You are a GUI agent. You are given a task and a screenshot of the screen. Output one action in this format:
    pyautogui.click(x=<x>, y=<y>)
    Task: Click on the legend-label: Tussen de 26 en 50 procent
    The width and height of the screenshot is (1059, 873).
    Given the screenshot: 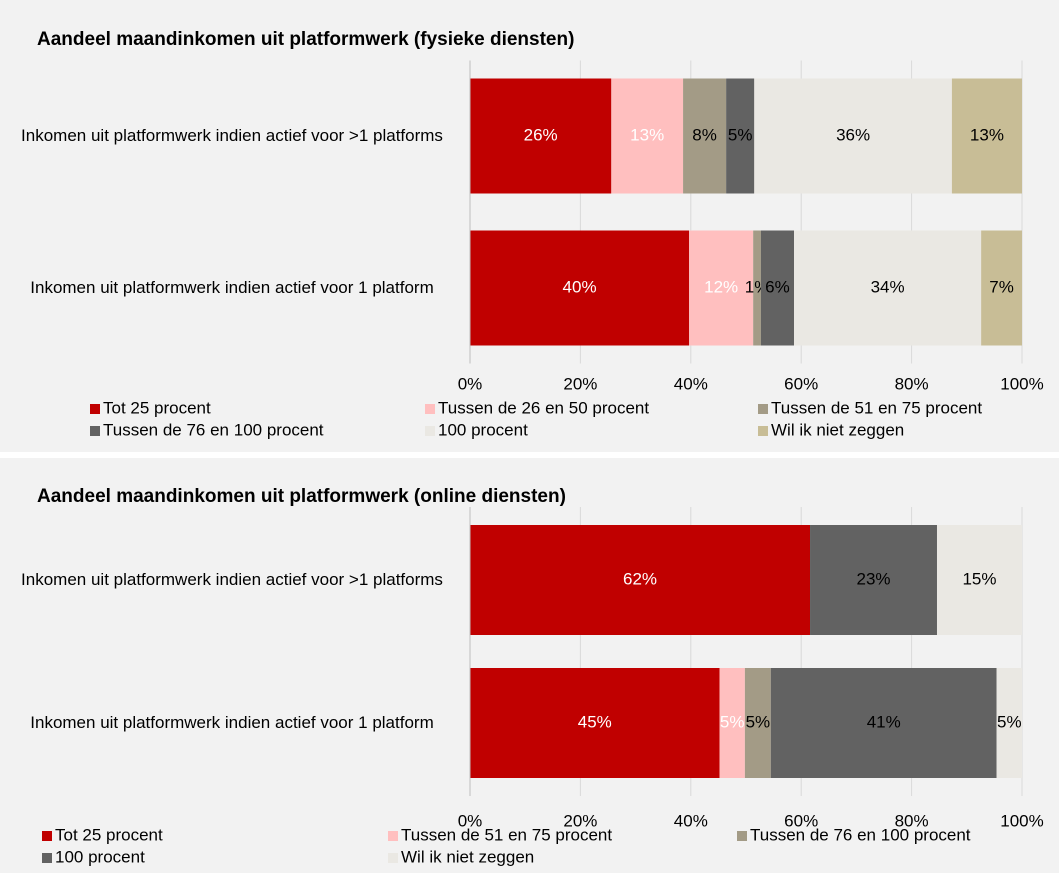 What is the action you would take?
    pyautogui.click(x=543, y=407)
    